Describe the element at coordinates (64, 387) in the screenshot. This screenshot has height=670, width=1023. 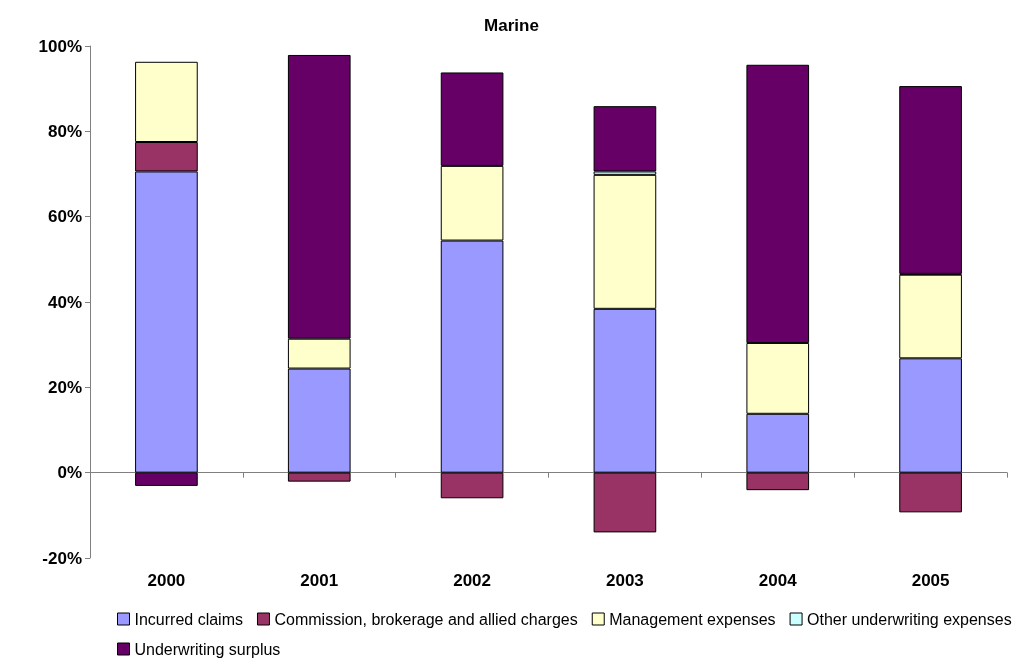
I see `y-tick-label: 20%` at that location.